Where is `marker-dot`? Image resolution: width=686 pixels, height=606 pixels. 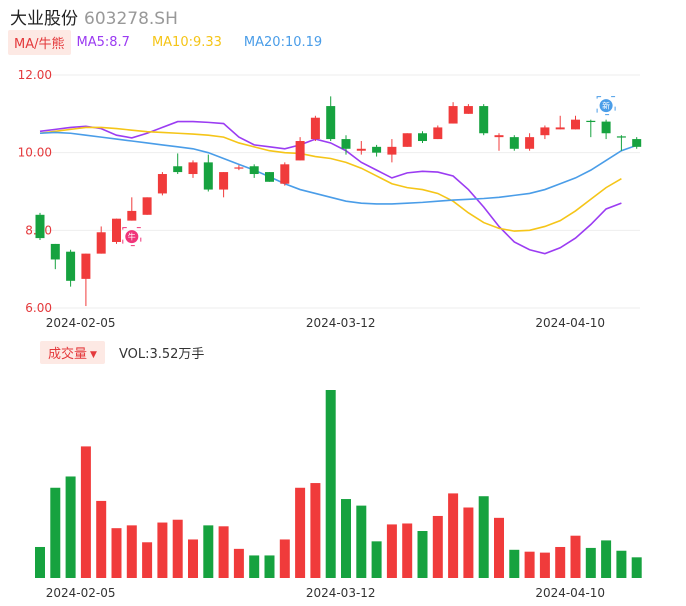
marker-dot is located at coordinates (606, 106).